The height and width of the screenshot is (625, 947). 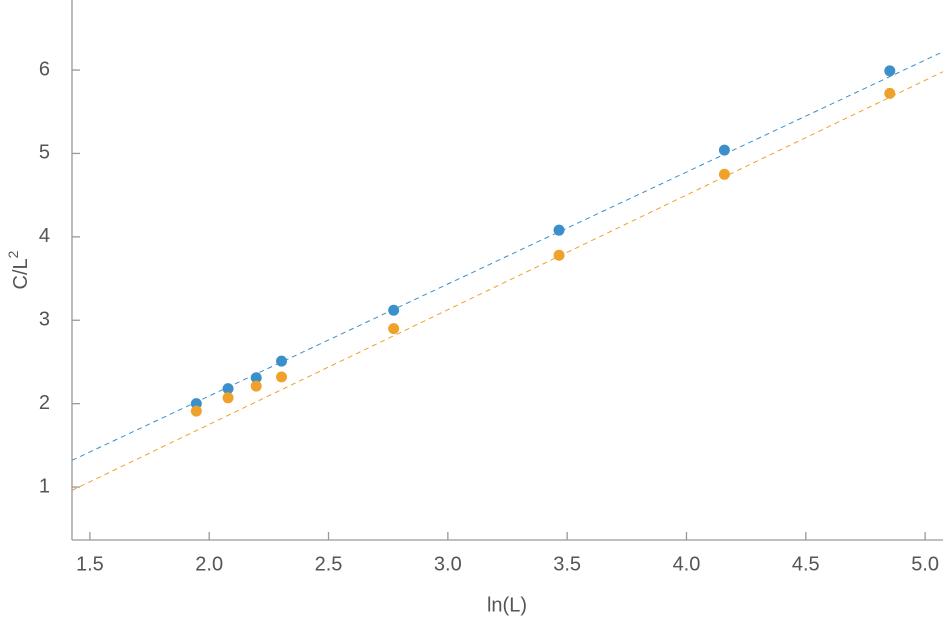 I want to click on x-axis-label: ln(L), so click(x=507, y=605).